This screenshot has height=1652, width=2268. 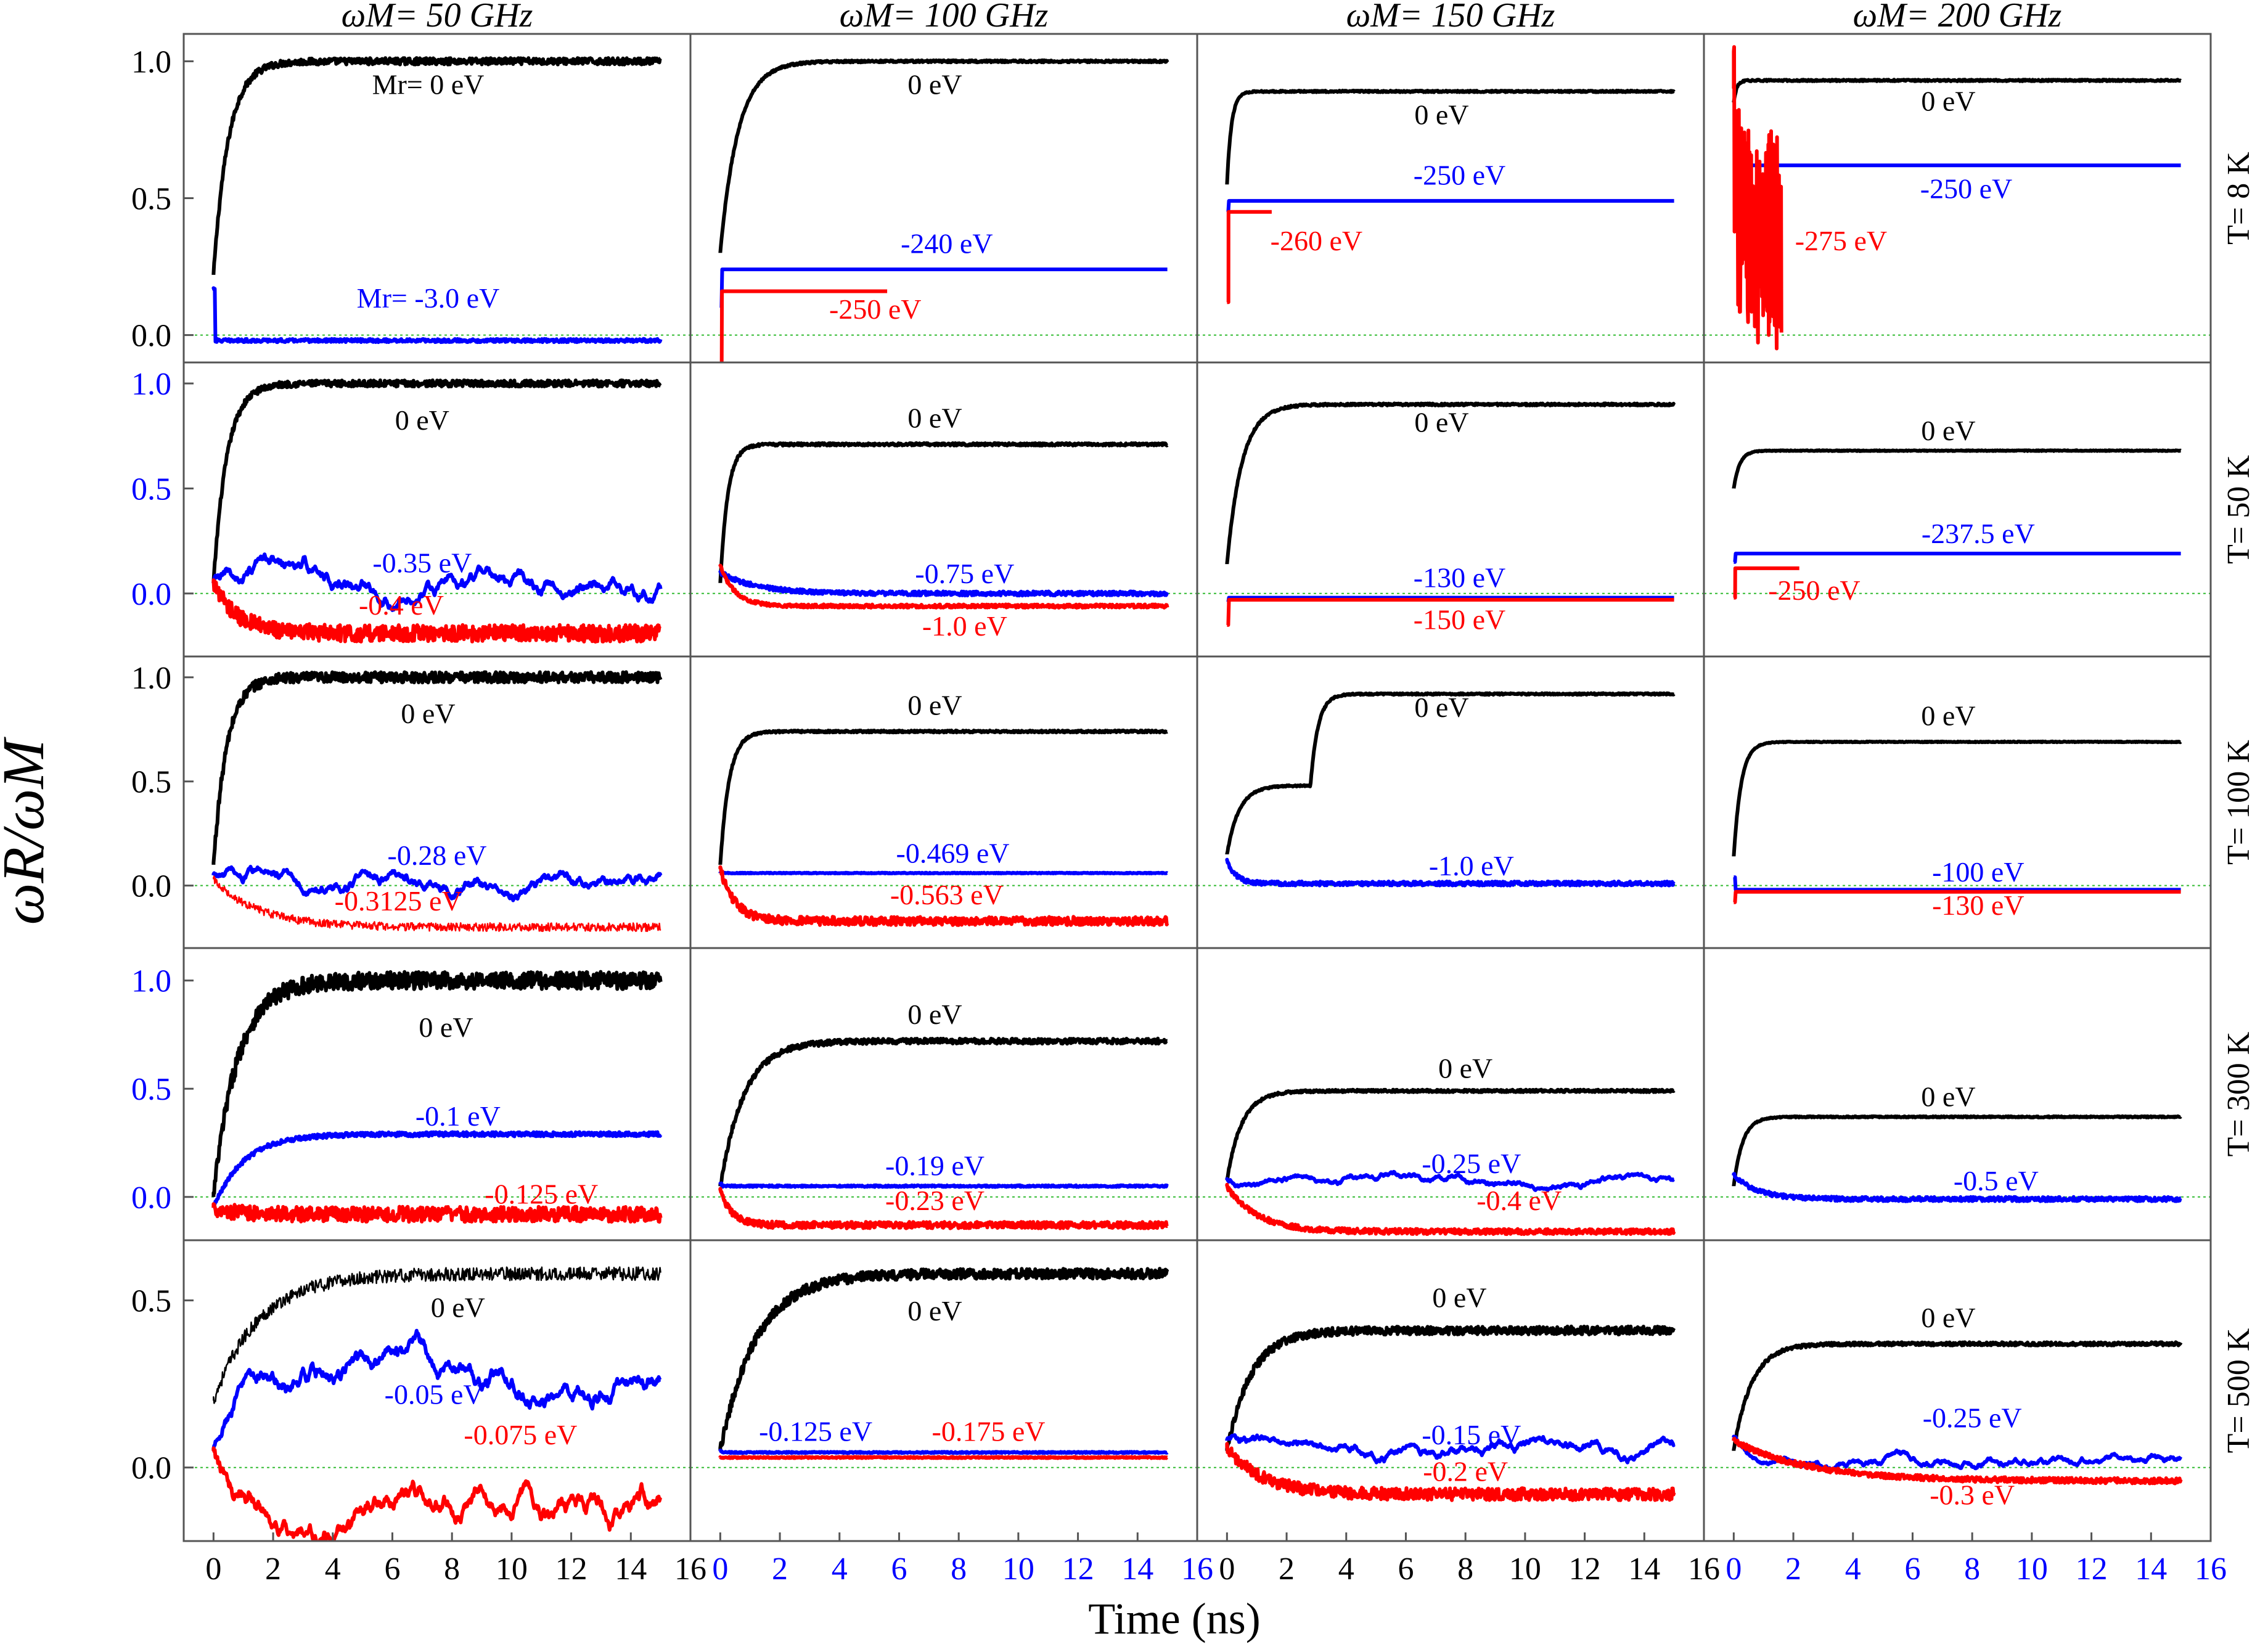 I want to click on series-label-red: -150 eV, so click(x=1459, y=620).